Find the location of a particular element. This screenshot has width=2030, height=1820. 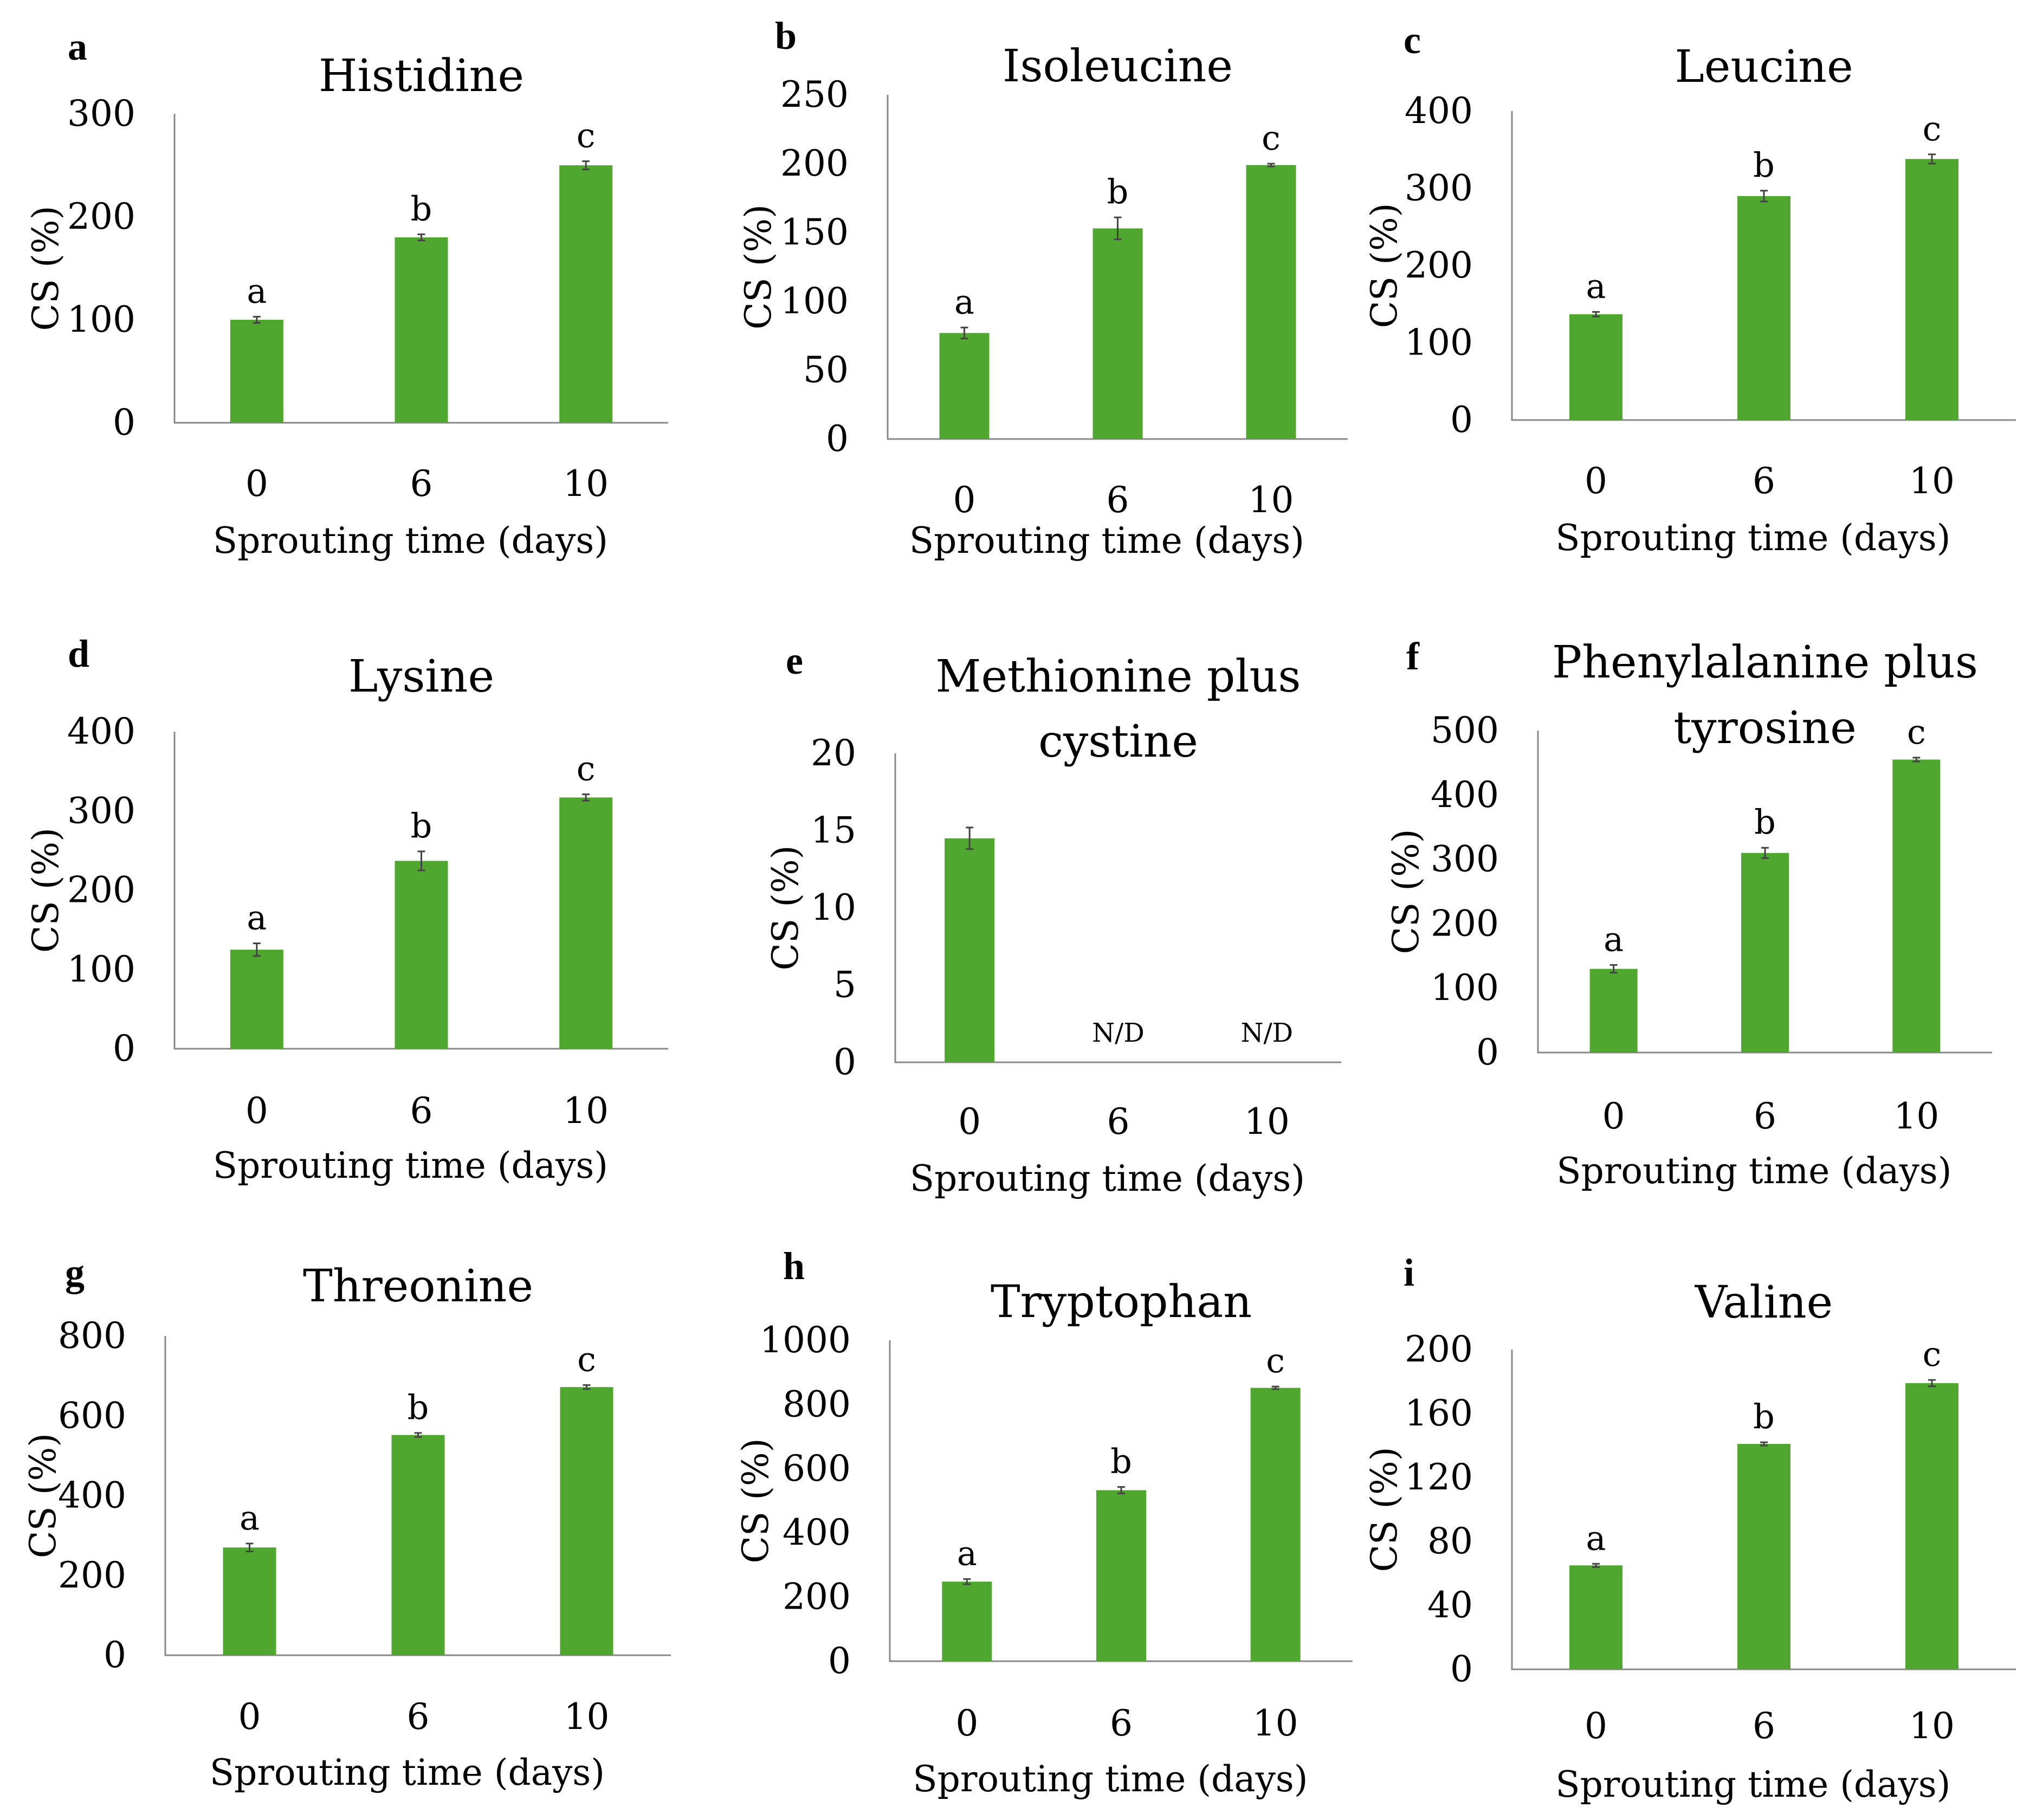

y-tick-label: 40 is located at coordinates (1450, 1605).